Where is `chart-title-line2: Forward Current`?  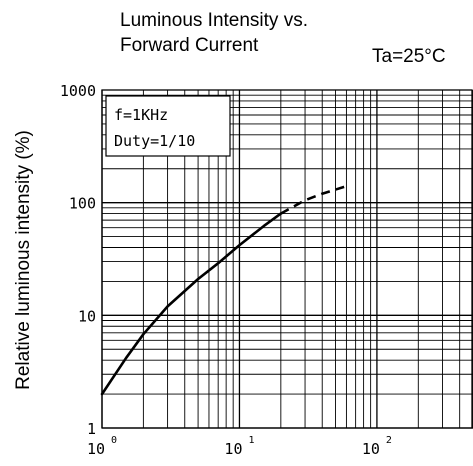
chart-title-line2: Forward Current is located at coordinates (189, 45).